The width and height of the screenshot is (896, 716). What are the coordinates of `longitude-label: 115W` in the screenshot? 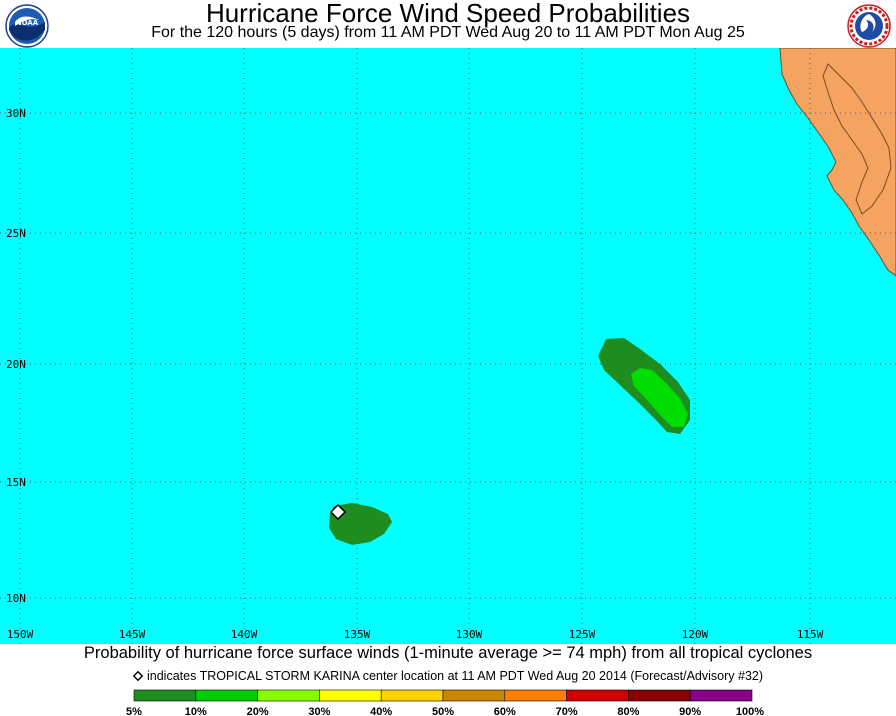 It's located at (810, 634).